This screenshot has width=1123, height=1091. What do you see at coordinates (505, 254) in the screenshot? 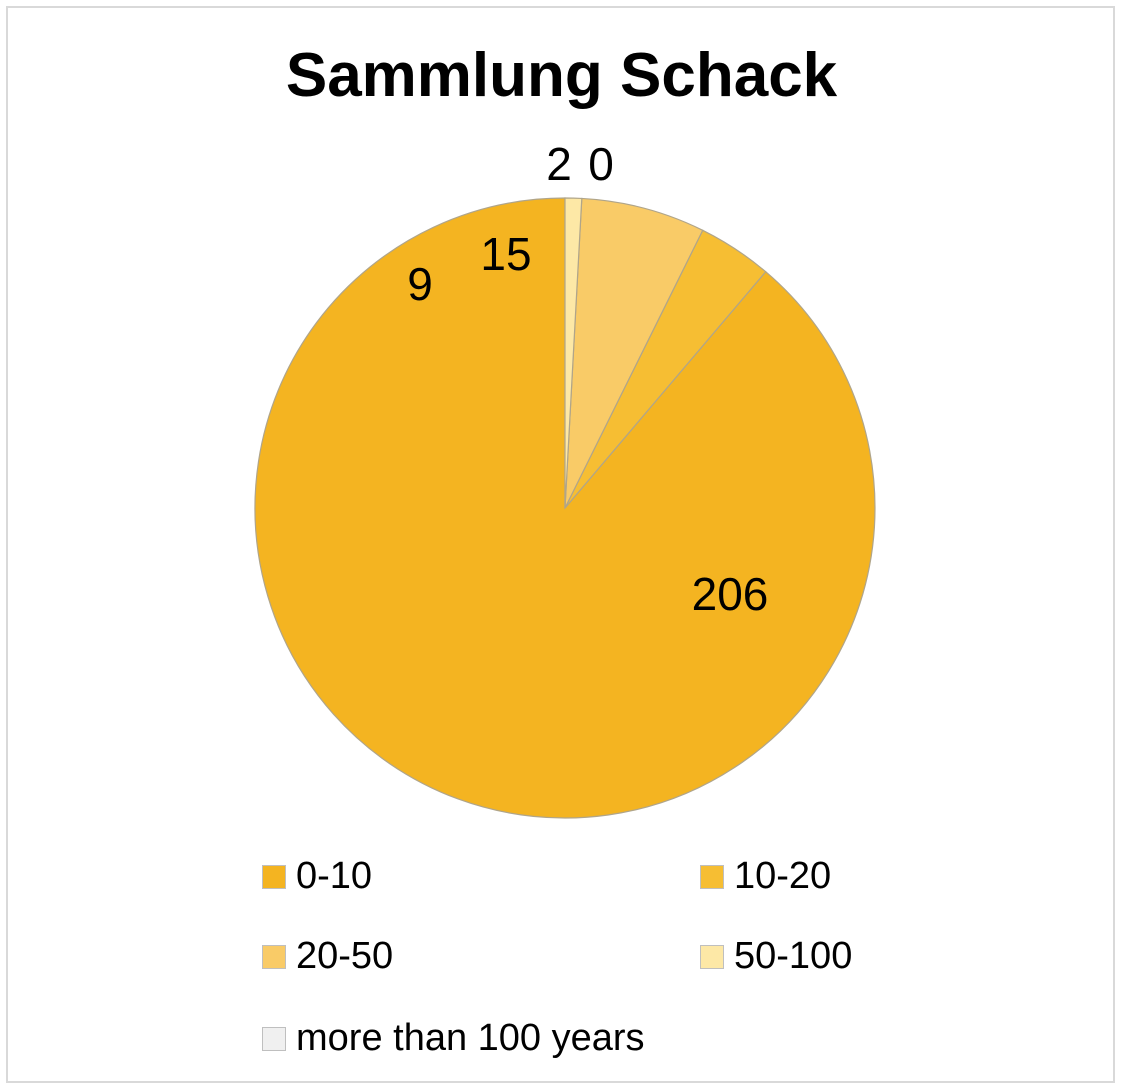
I see `data-label-20-50: 15` at bounding box center [505, 254].